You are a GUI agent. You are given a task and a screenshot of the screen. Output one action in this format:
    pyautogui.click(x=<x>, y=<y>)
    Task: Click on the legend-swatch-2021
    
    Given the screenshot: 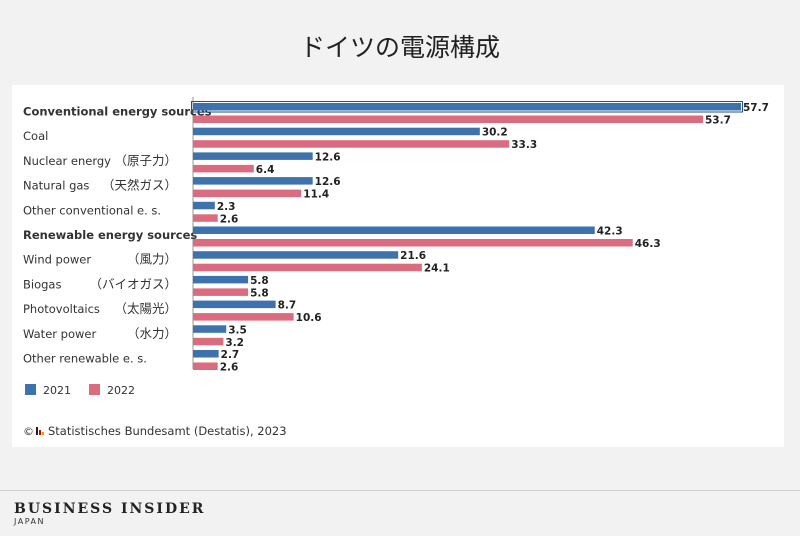 What is the action you would take?
    pyautogui.click(x=30, y=389)
    